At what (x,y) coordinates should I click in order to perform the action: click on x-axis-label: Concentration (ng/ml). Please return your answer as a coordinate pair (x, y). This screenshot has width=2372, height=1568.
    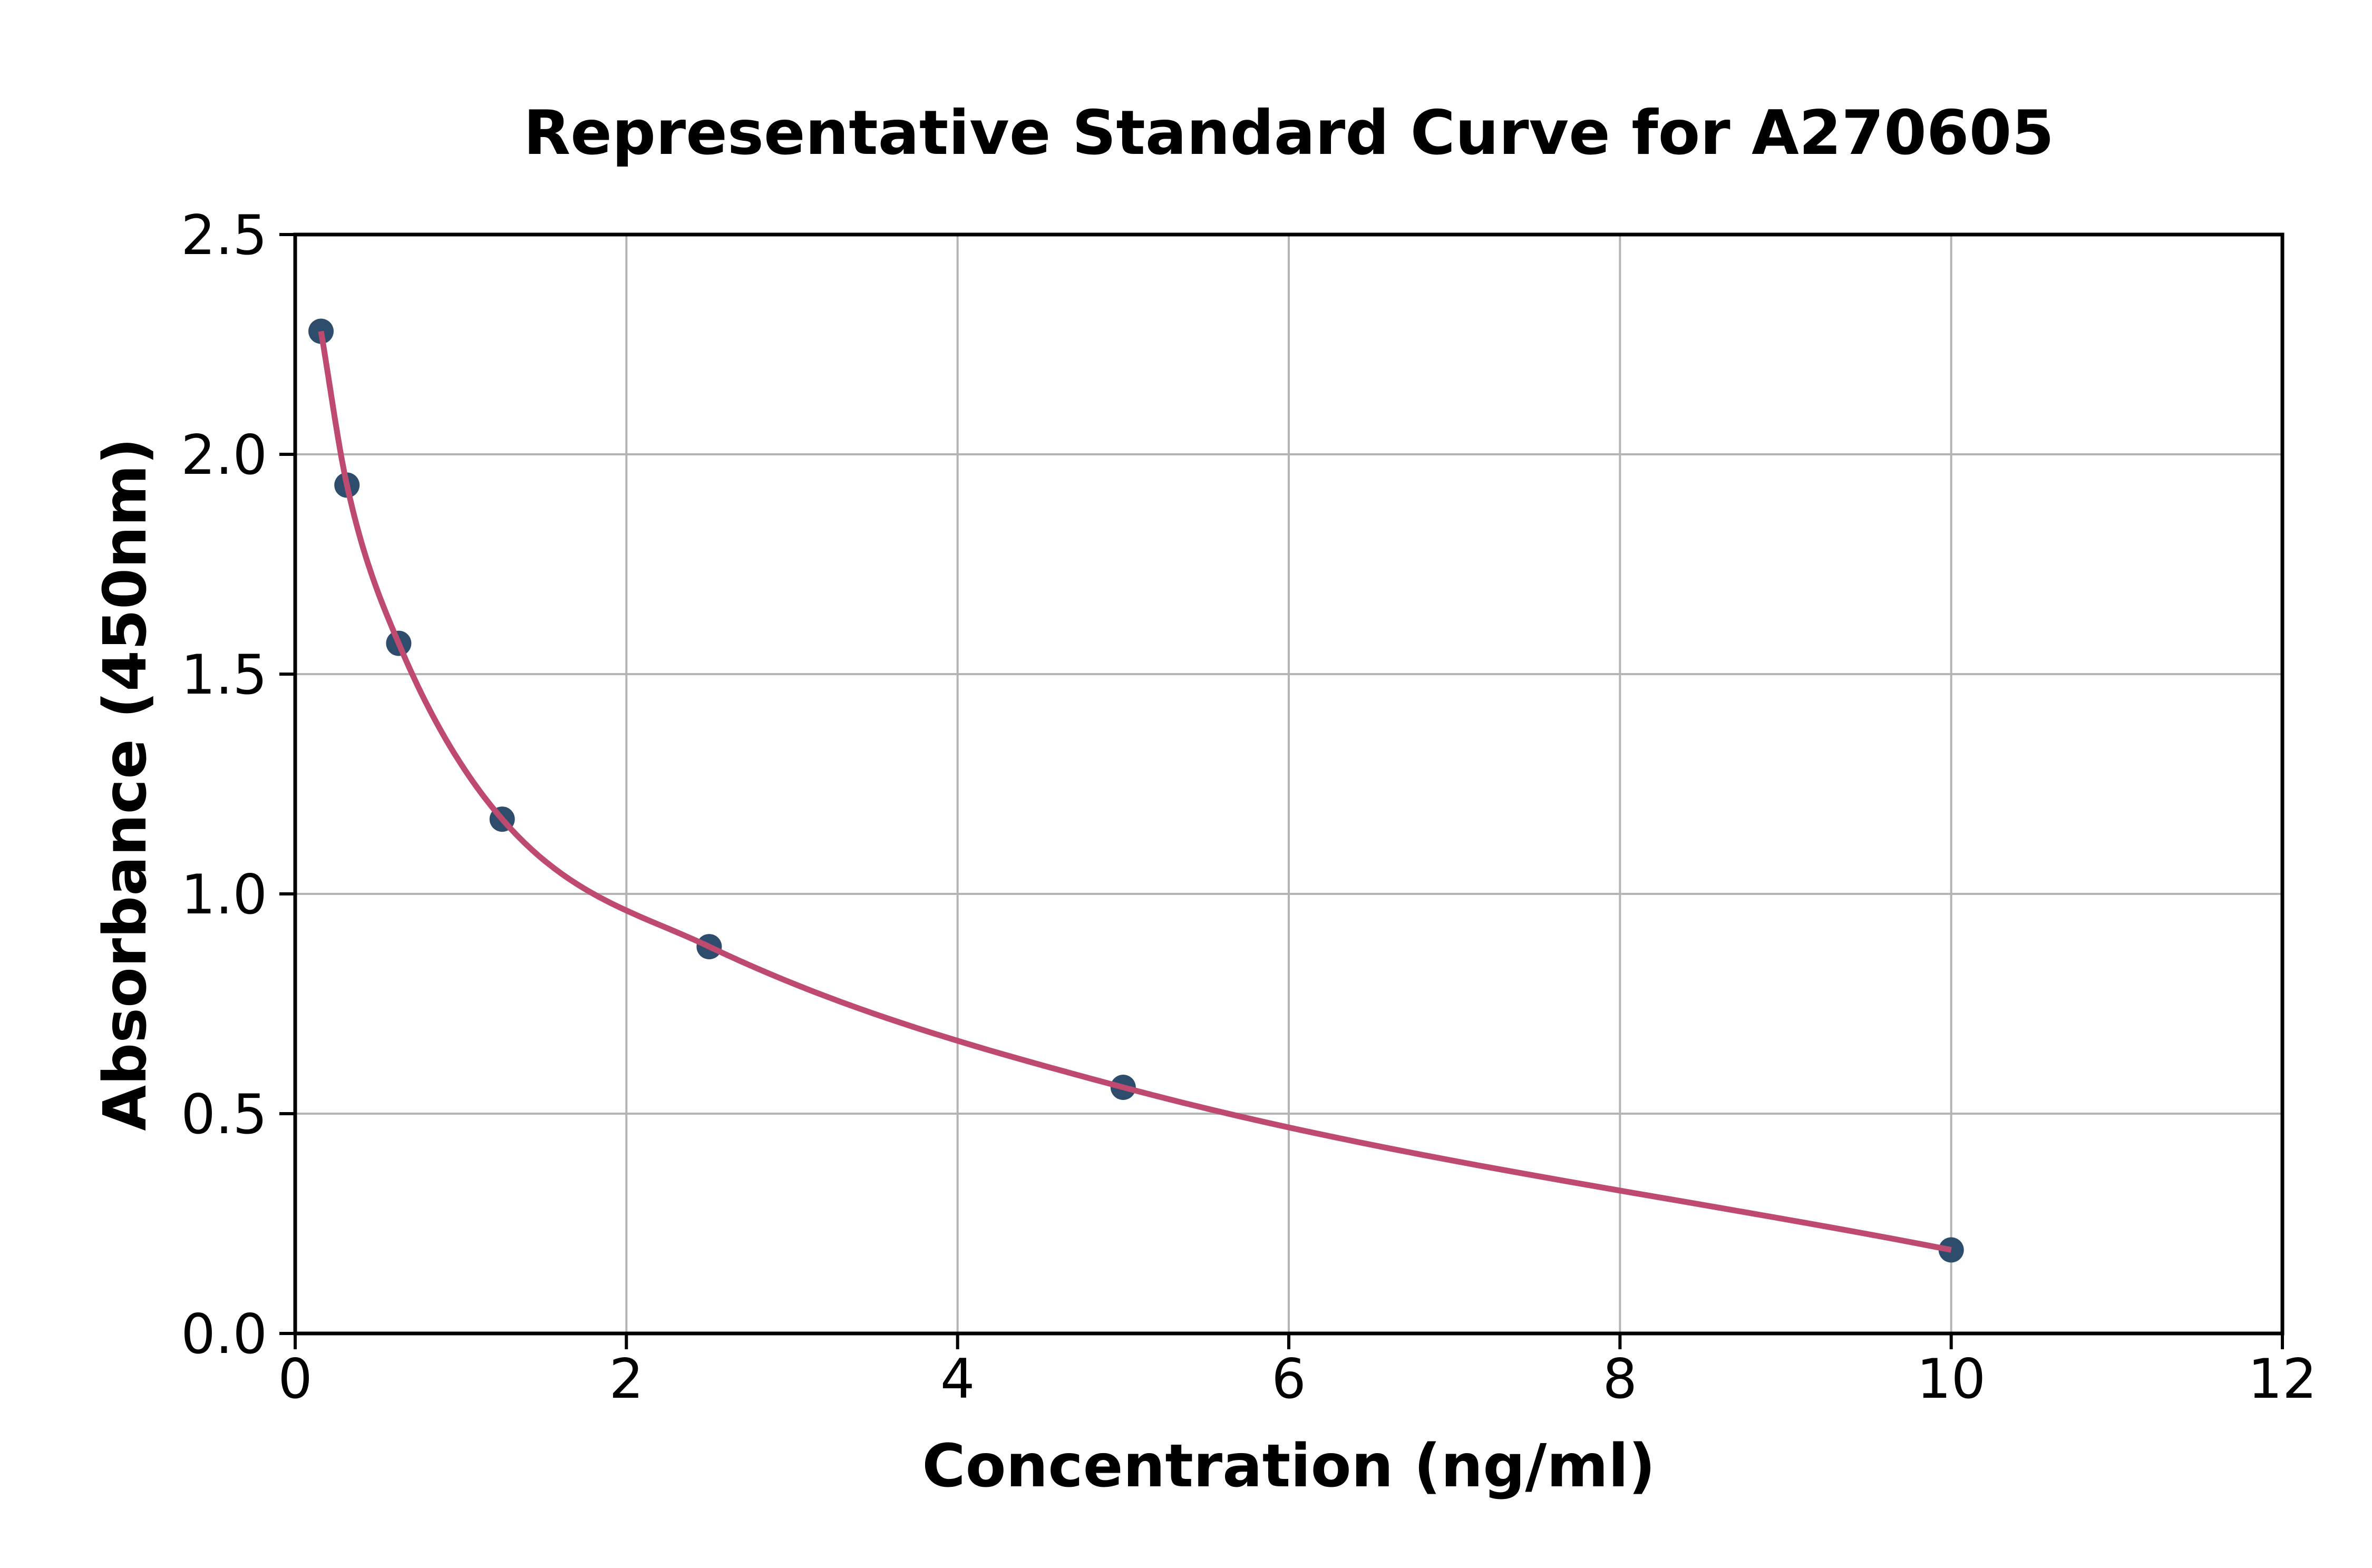
    Looking at the image, I should click on (1288, 1466).